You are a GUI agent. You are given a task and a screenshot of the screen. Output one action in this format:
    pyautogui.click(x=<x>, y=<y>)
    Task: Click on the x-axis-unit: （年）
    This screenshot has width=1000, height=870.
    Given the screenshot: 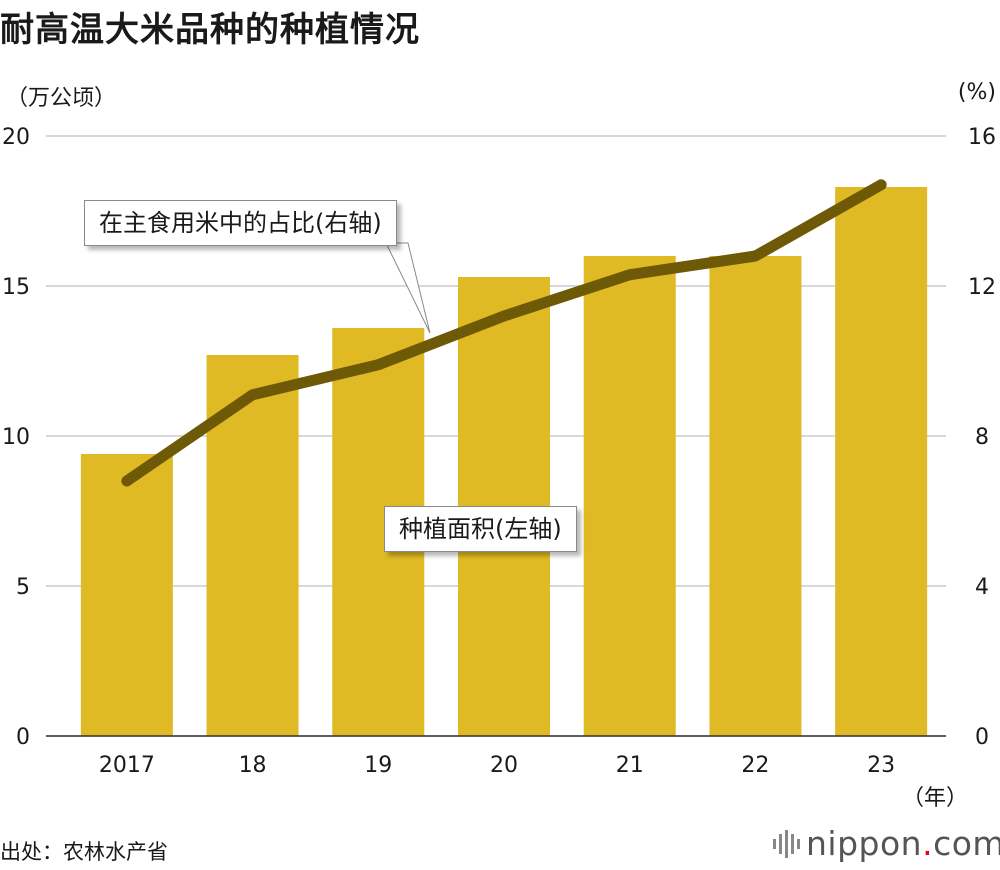 What is the action you would take?
    pyautogui.click(x=935, y=798)
    